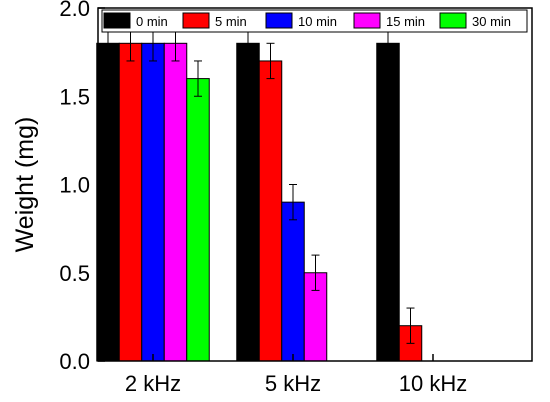 The image size is (550, 402). Describe the element at coordinates (74, 96) in the screenshot. I see `y-tick-label: 1.5` at that location.